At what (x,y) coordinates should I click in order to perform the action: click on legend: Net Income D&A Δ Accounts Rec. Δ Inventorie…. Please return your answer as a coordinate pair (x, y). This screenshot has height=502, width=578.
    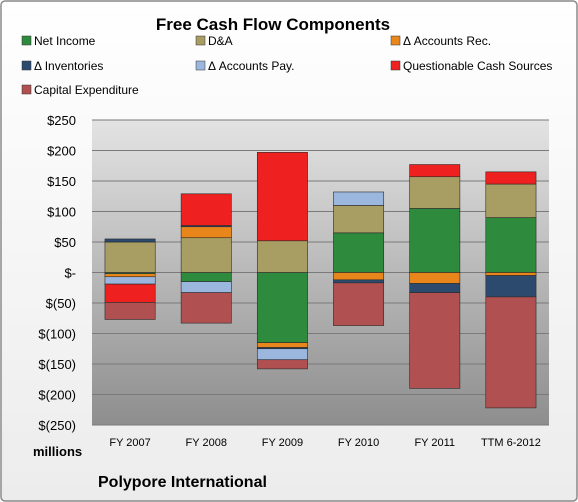
    Looking at the image, I should click on (286, 65).